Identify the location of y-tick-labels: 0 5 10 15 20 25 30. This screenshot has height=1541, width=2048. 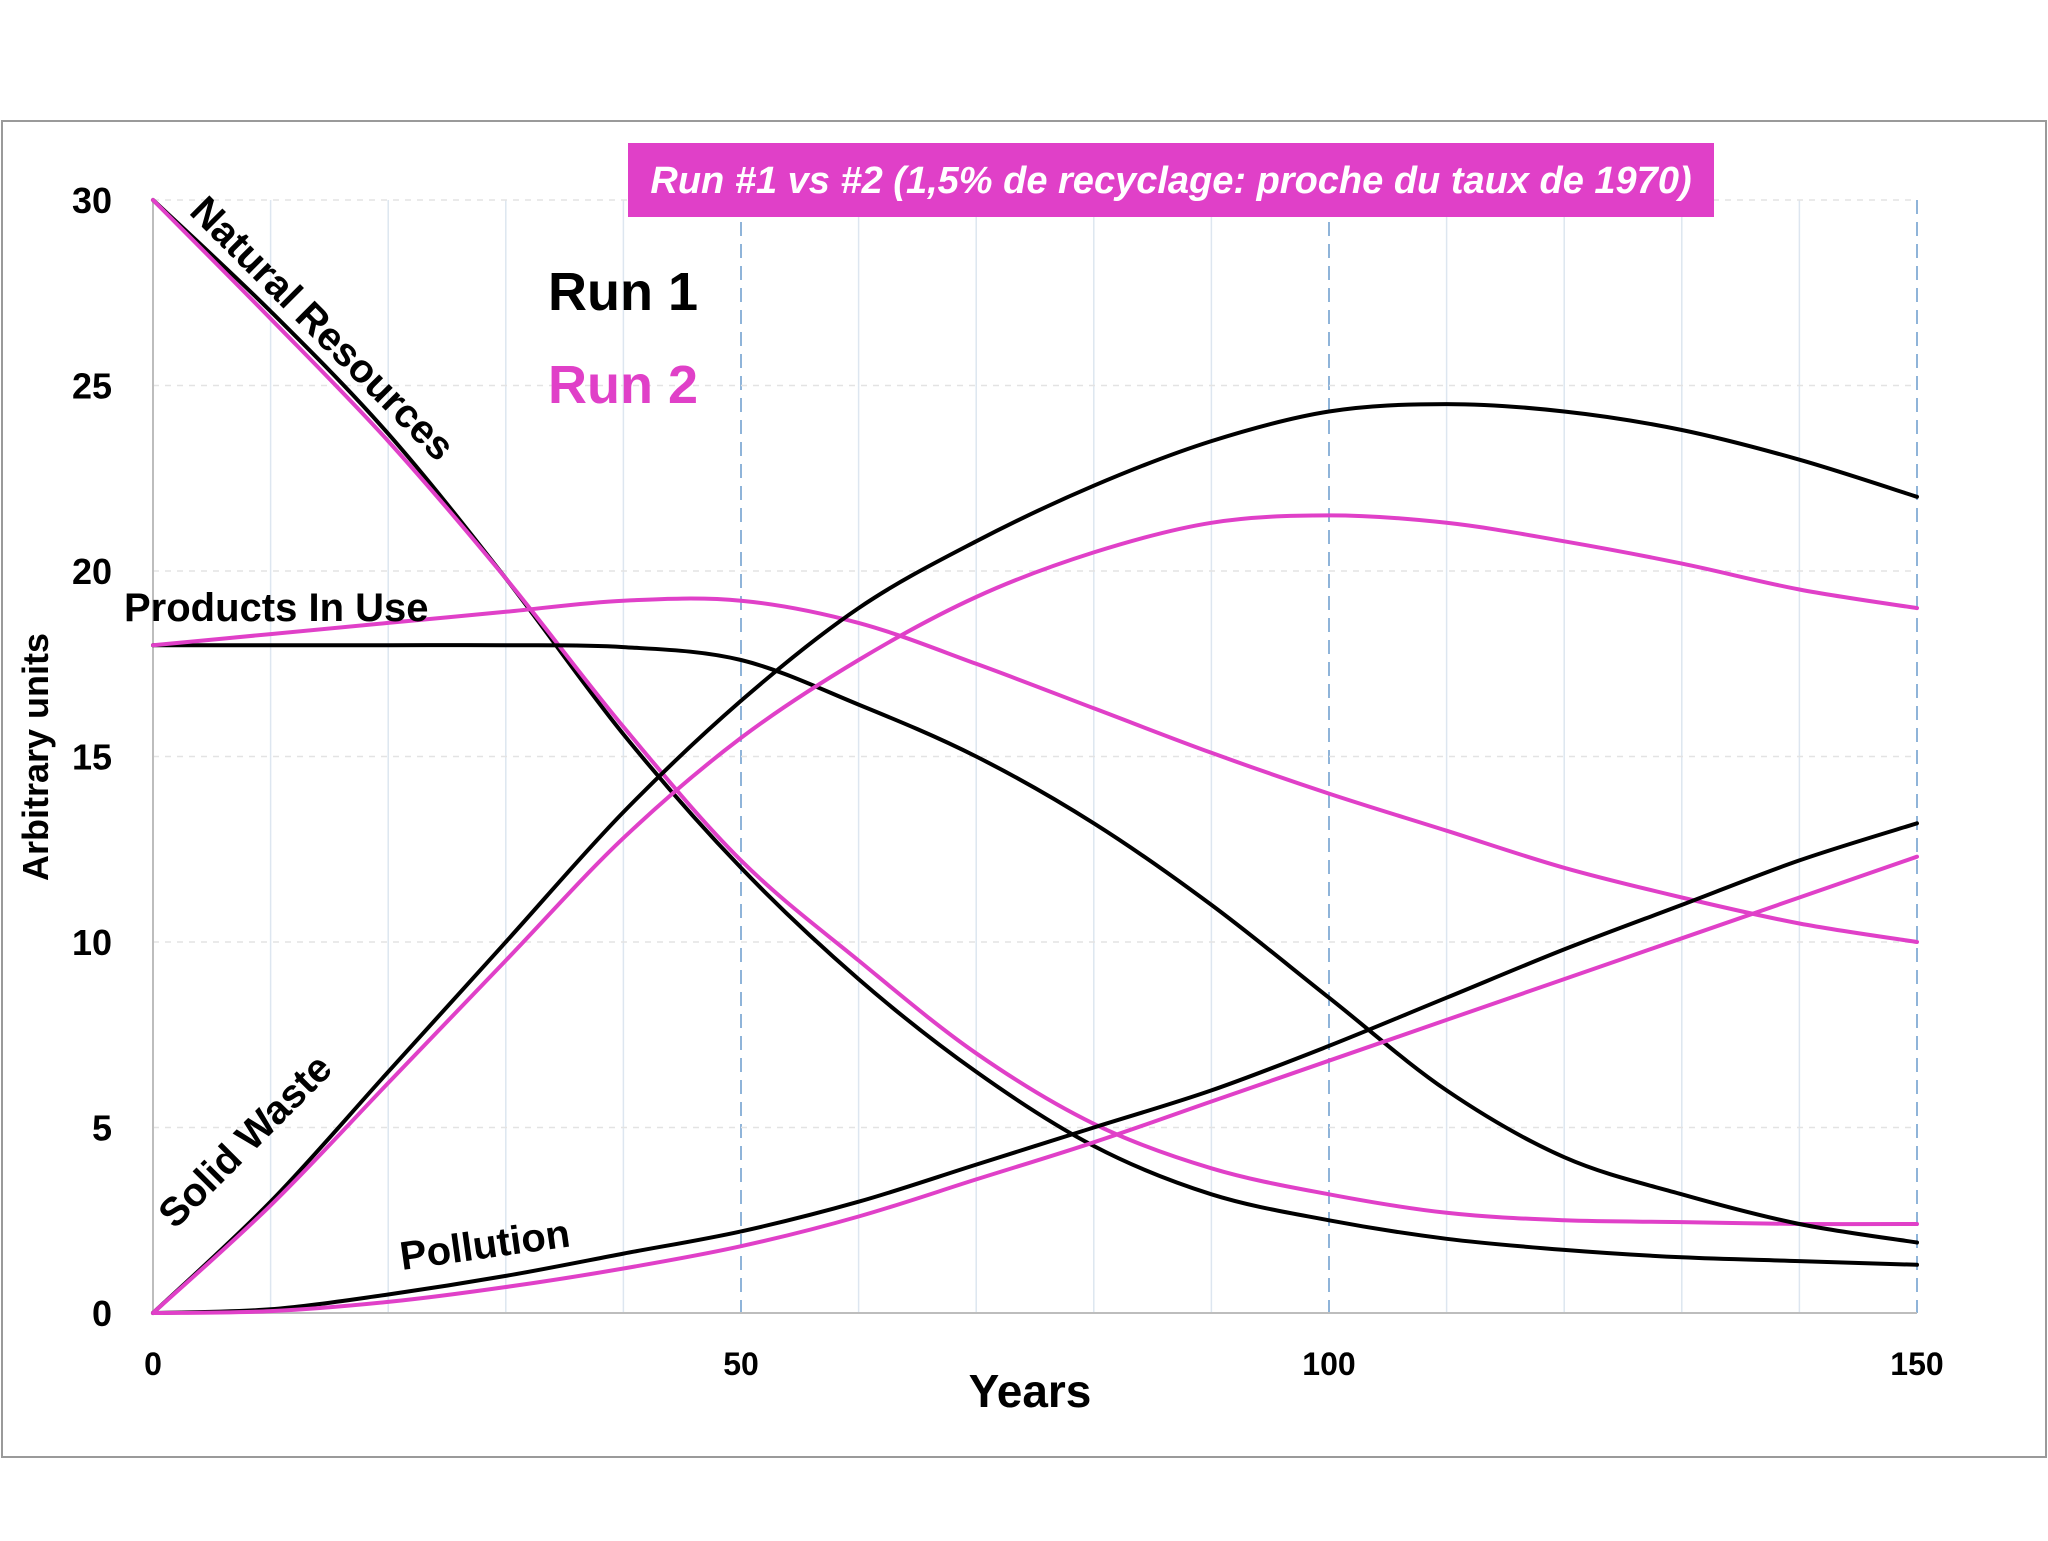
(92, 757).